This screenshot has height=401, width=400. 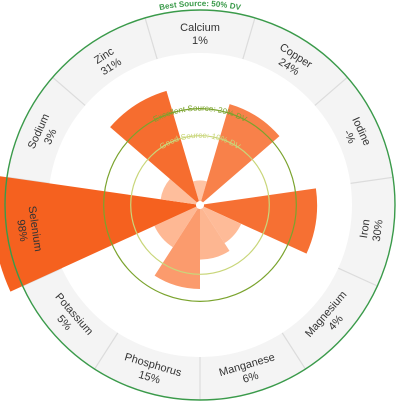 I want to click on bar-potassium, so click(x=176, y=227).